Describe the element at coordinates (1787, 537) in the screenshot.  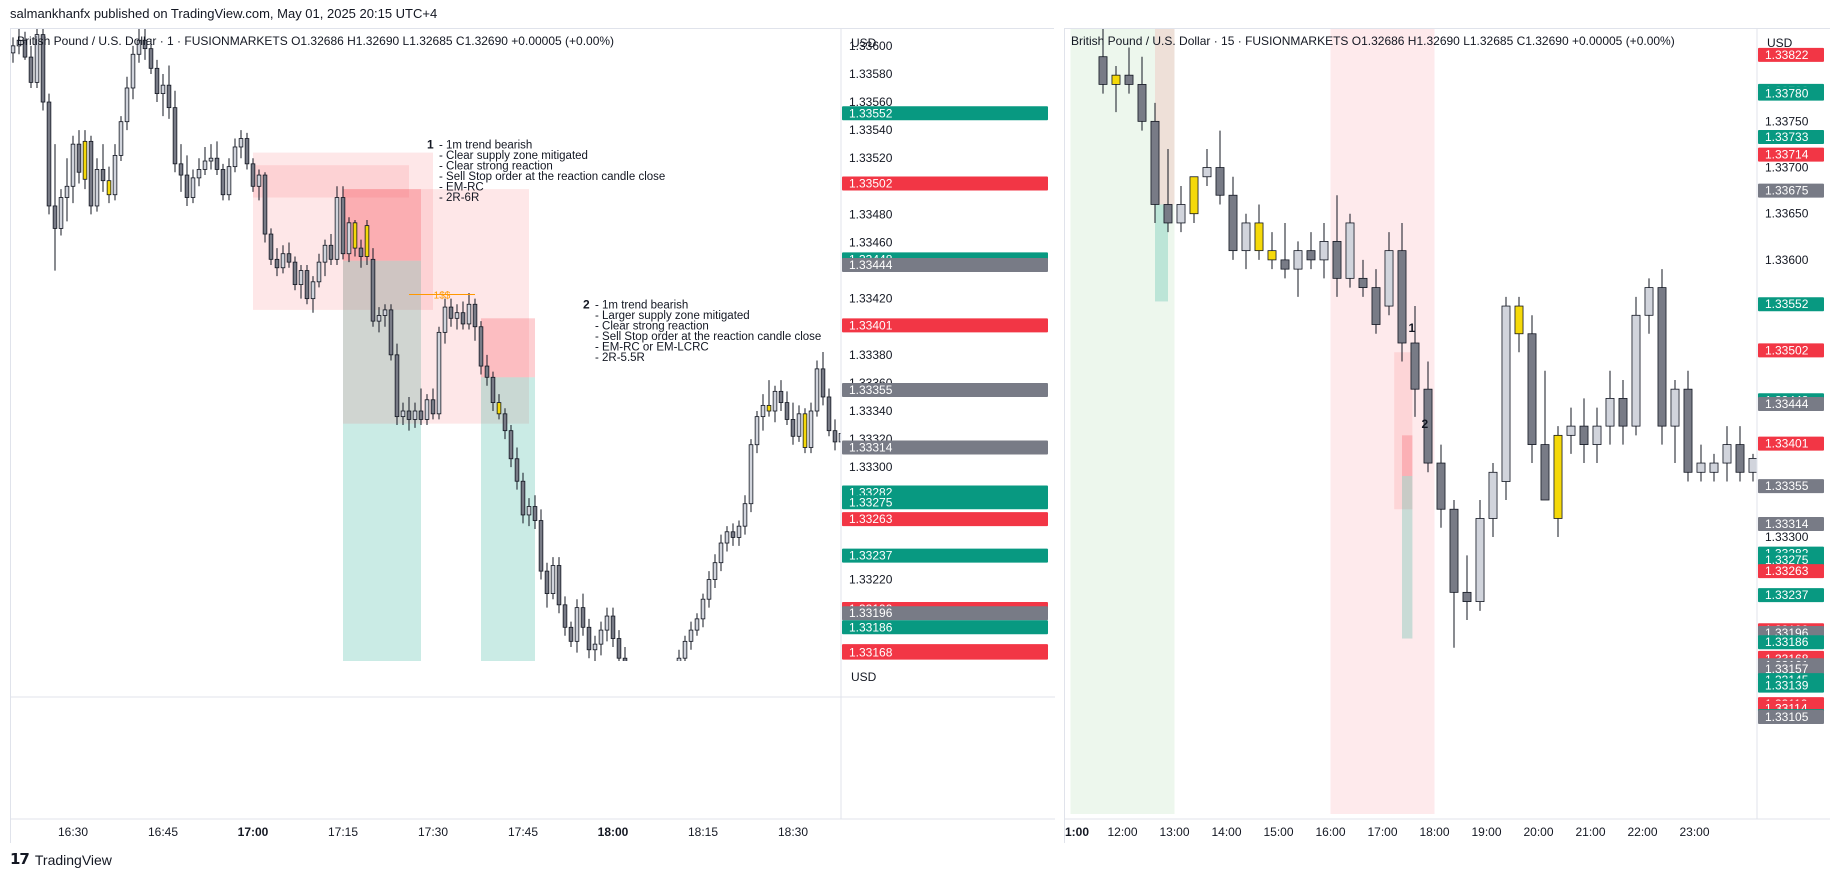
I see `c15m-y-tick-4: 1.33300` at that location.